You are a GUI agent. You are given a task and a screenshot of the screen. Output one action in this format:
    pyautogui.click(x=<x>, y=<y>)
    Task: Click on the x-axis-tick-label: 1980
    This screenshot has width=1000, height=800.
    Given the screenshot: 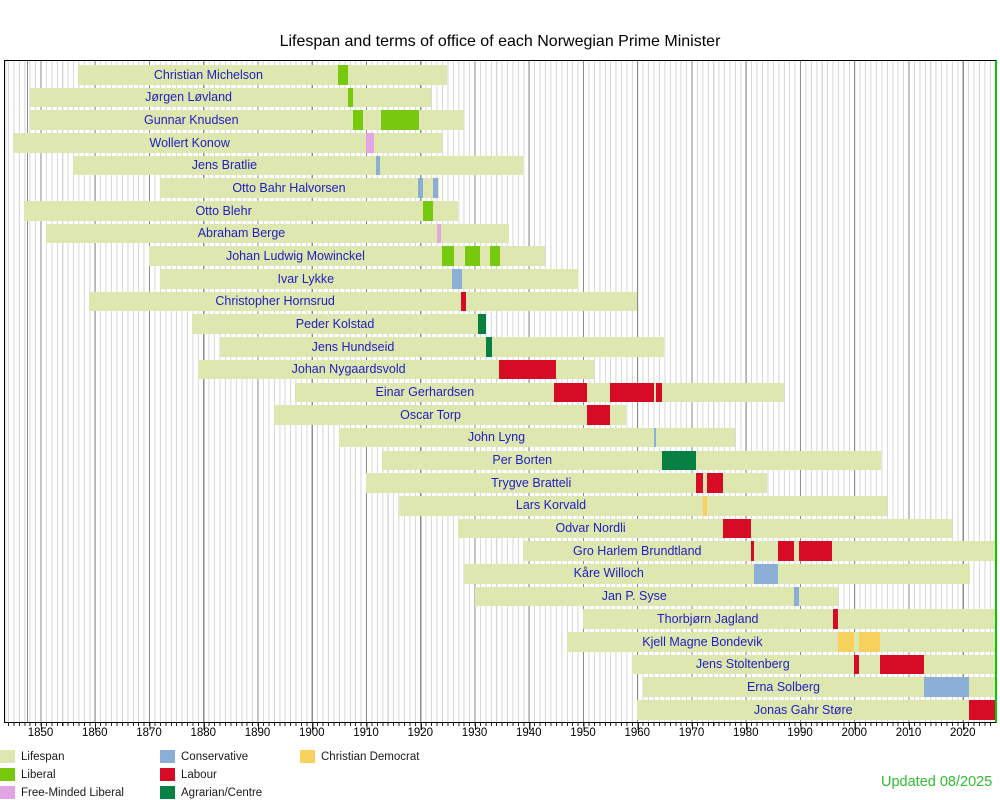 What is the action you would take?
    pyautogui.click(x=745, y=733)
    